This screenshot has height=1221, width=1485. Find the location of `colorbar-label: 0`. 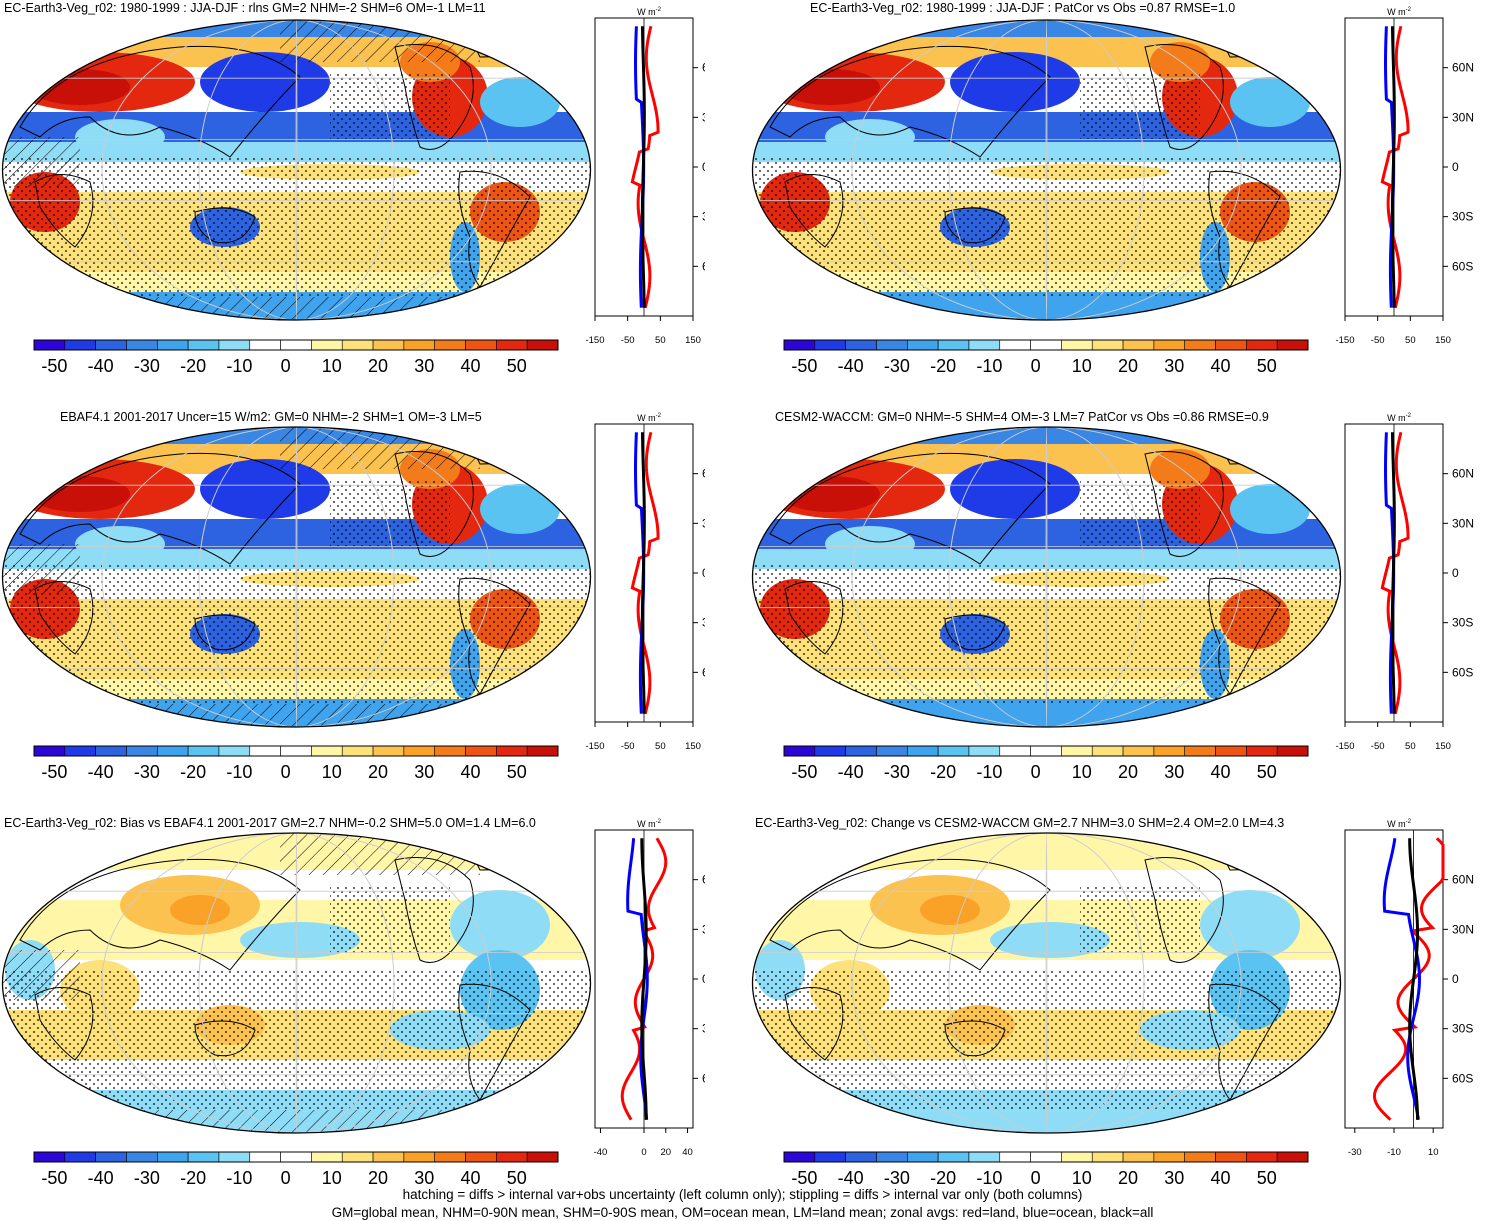

colorbar-label: 0 is located at coordinates (1036, 366).